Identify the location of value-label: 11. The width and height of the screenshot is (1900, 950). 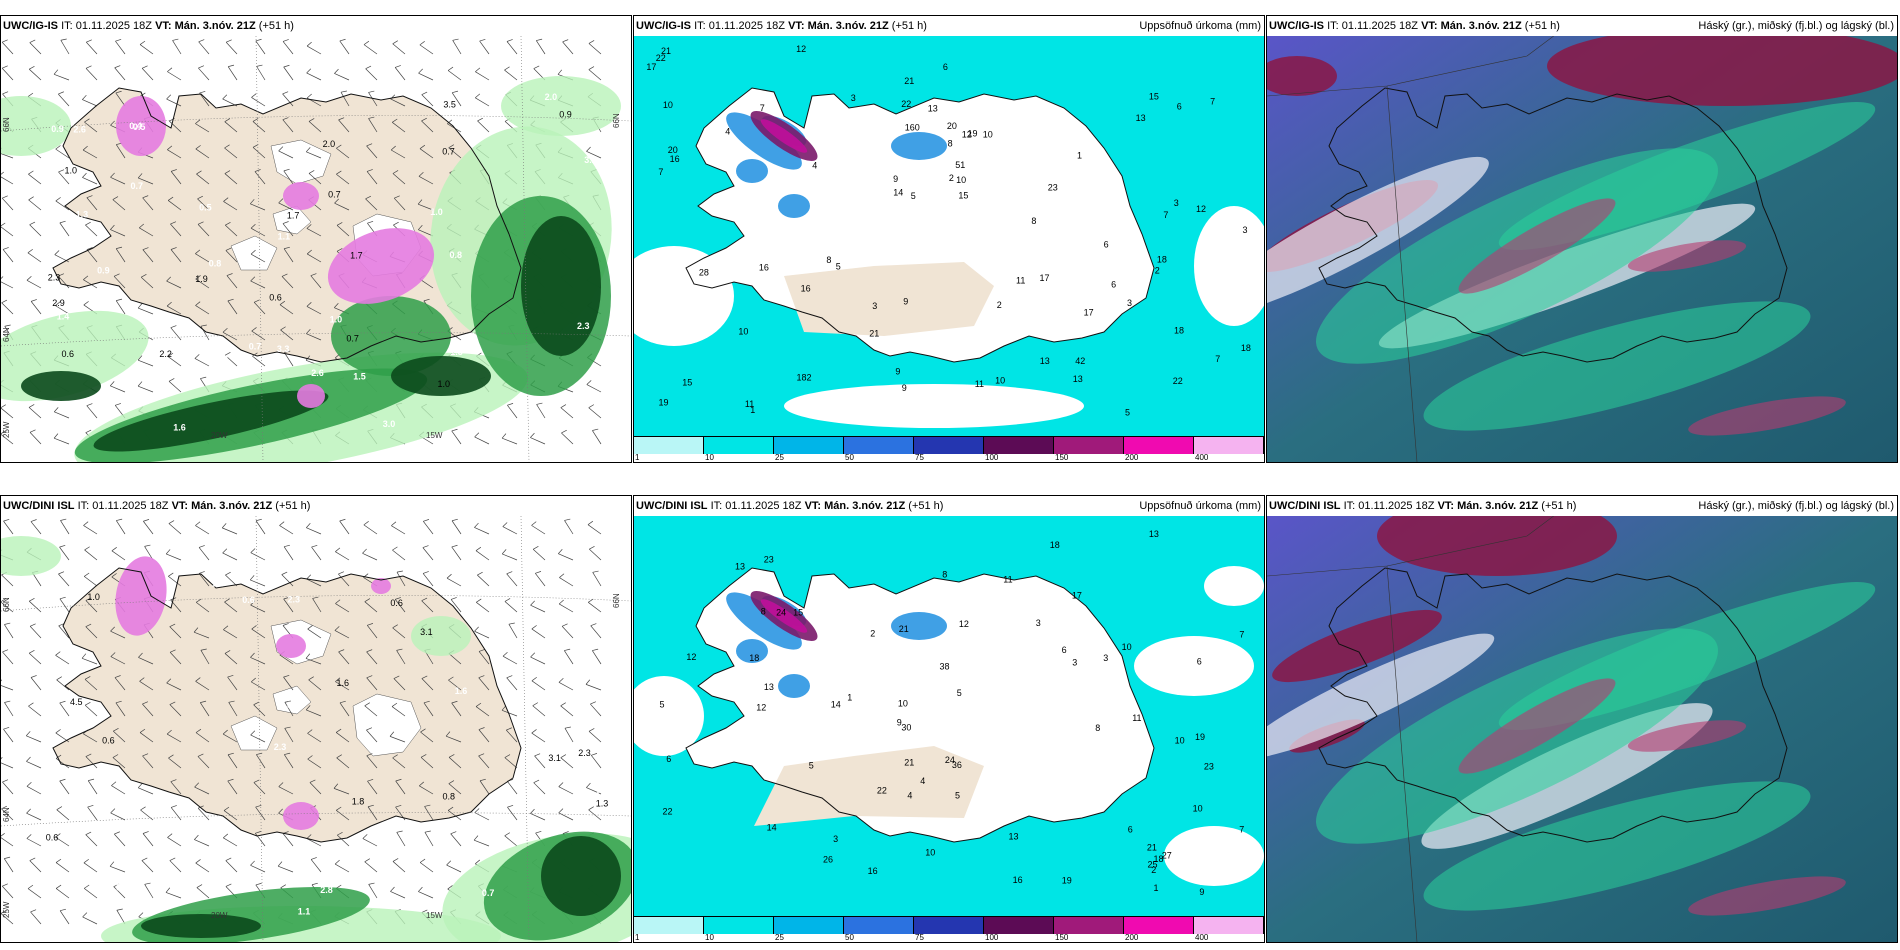
(749, 404).